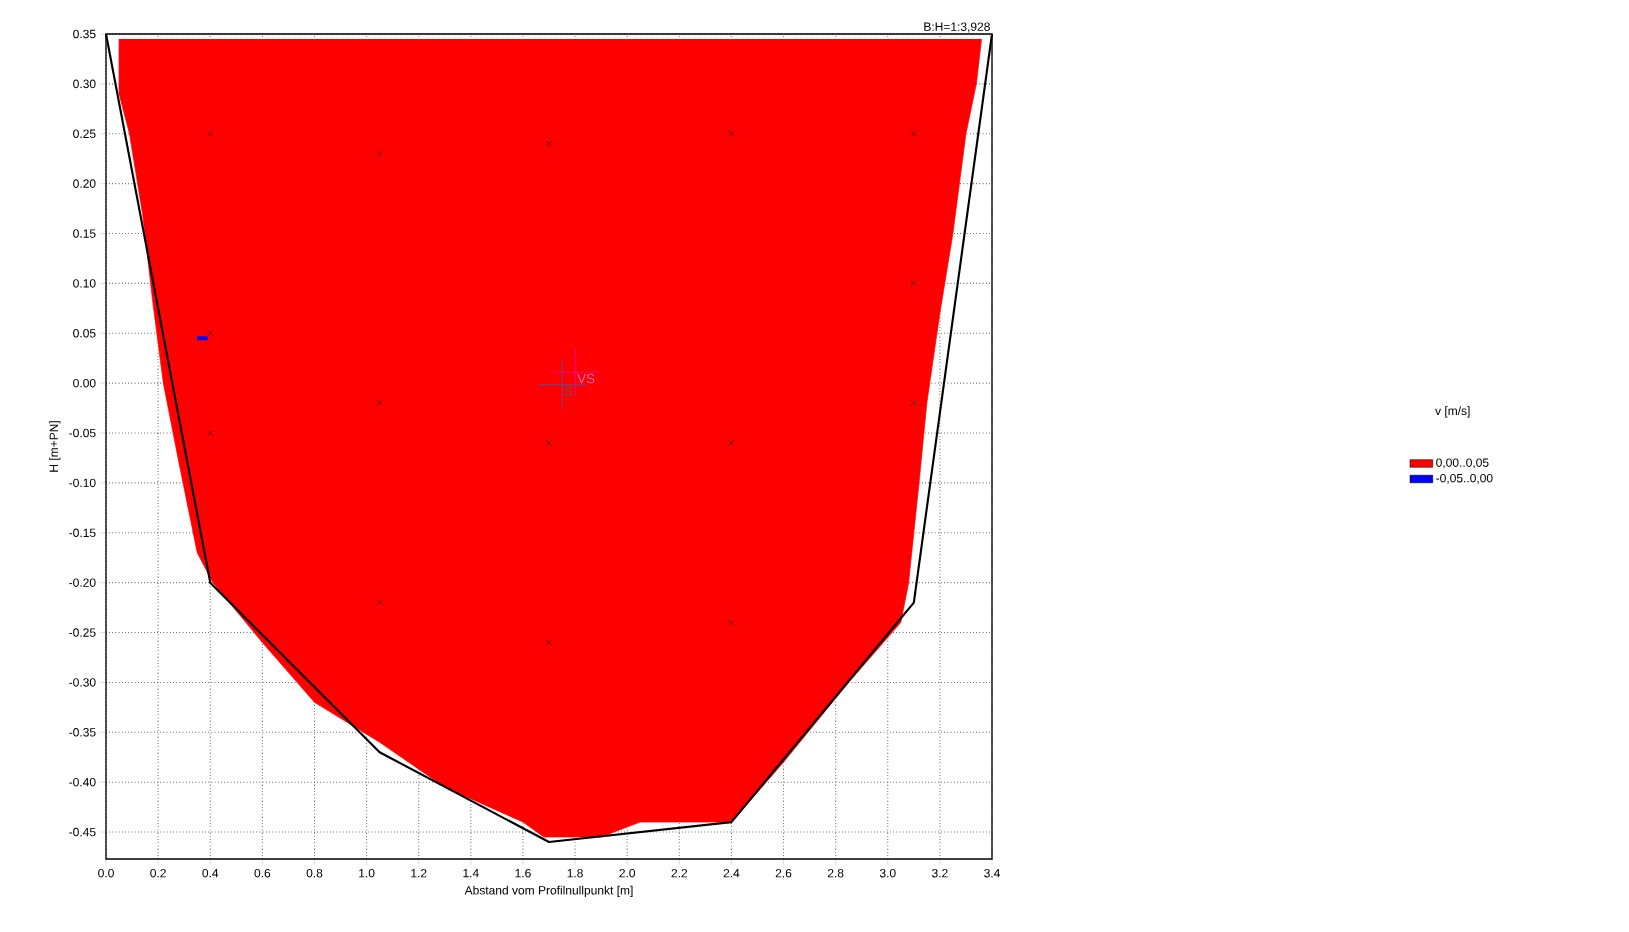 The width and height of the screenshot is (1629, 932). What do you see at coordinates (731, 873) in the screenshot?
I see `x-tick-label: 2.4` at bounding box center [731, 873].